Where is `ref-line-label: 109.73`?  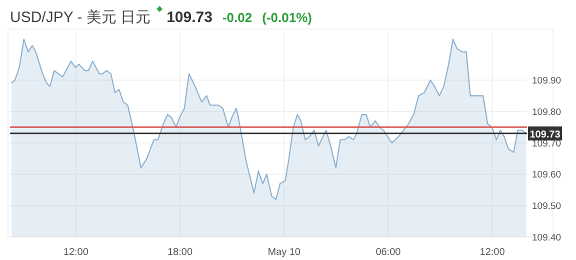 ref-line-label: 109.73 is located at coordinates (545, 134).